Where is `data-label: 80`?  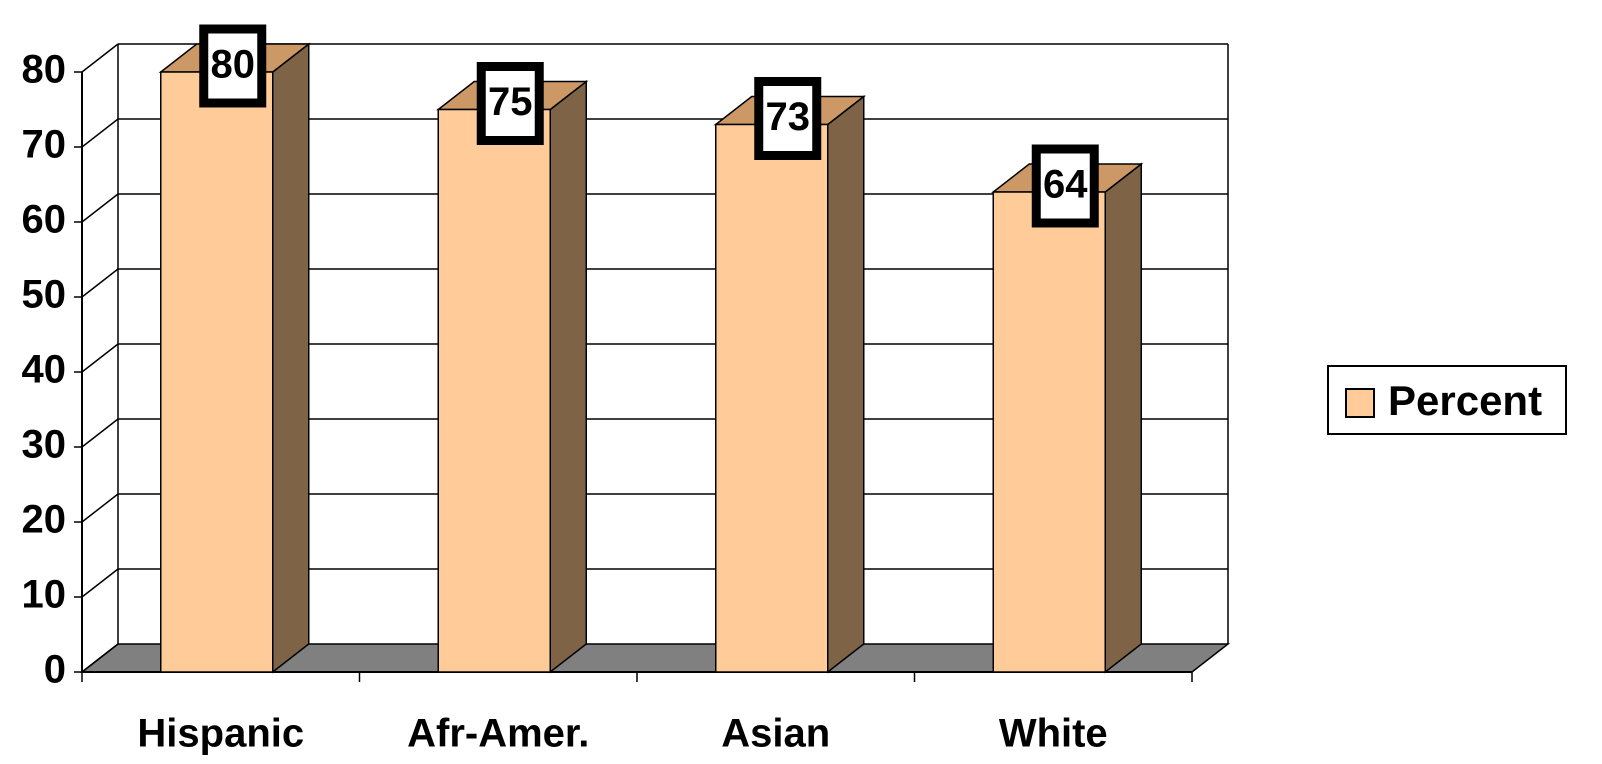
data-label: 80 is located at coordinates (233, 65).